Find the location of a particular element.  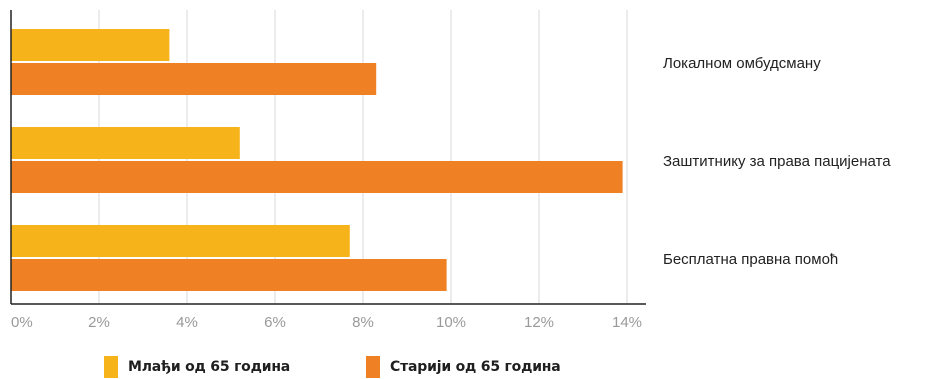

category-label: Заштитнику за права пацијената is located at coordinates (777, 161).